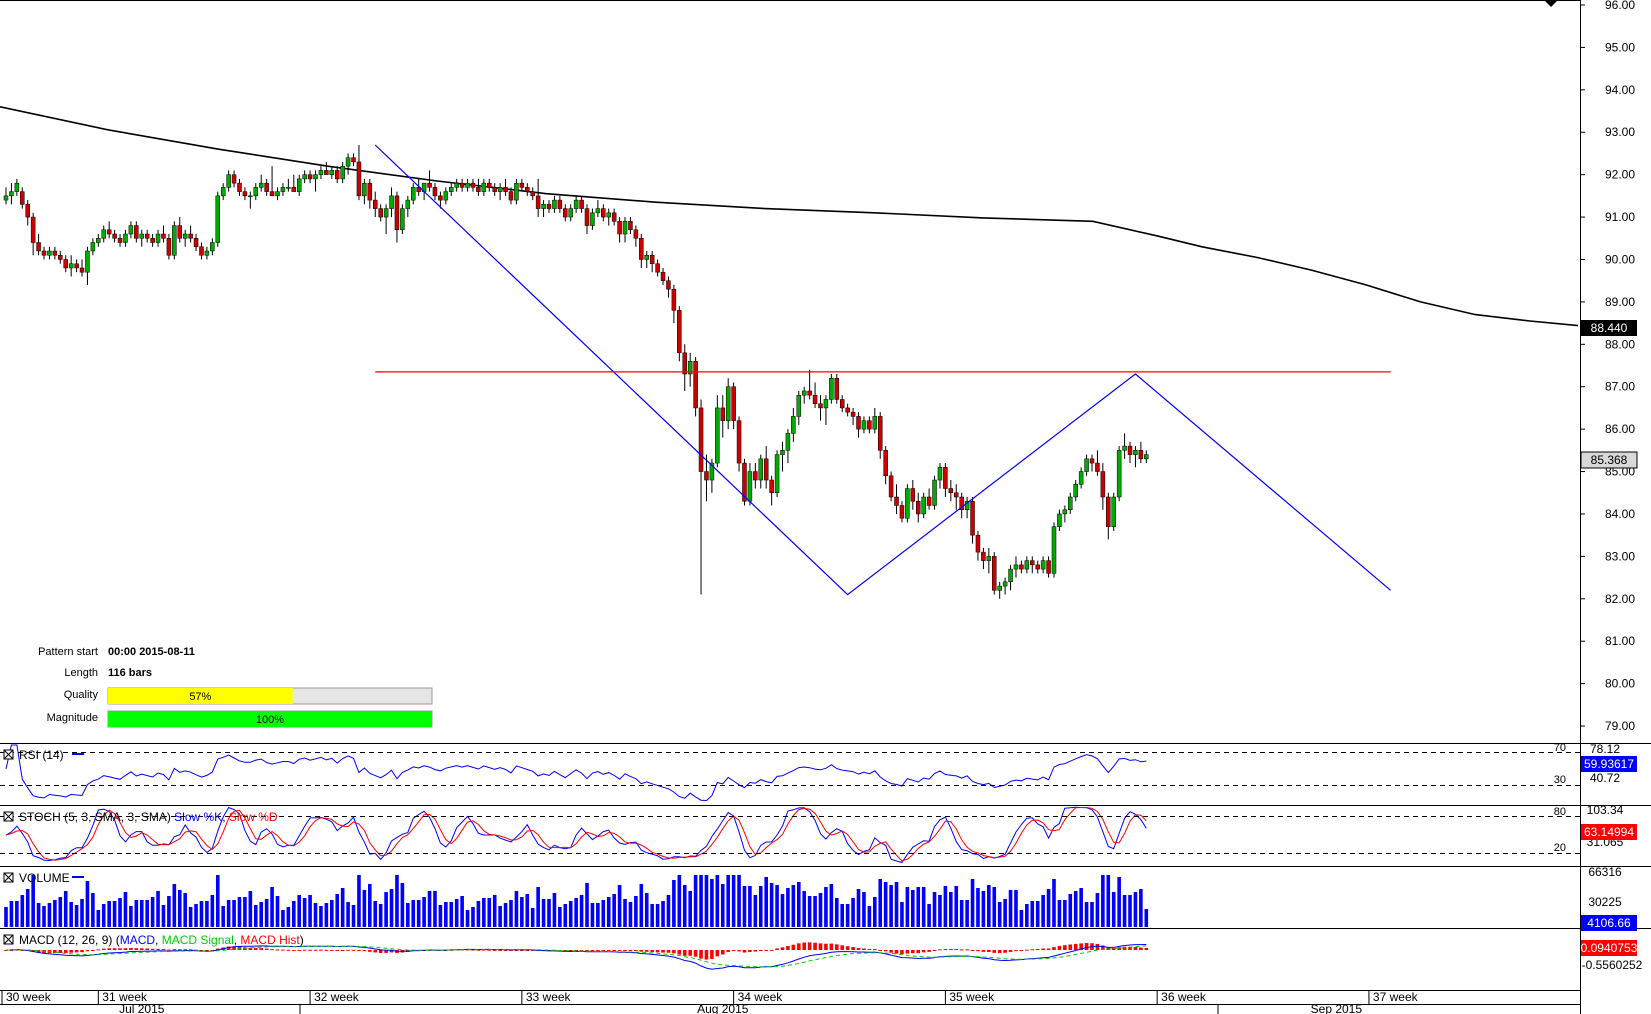 The width and height of the screenshot is (1651, 1014). I want to click on rsi-path, so click(576, 773).